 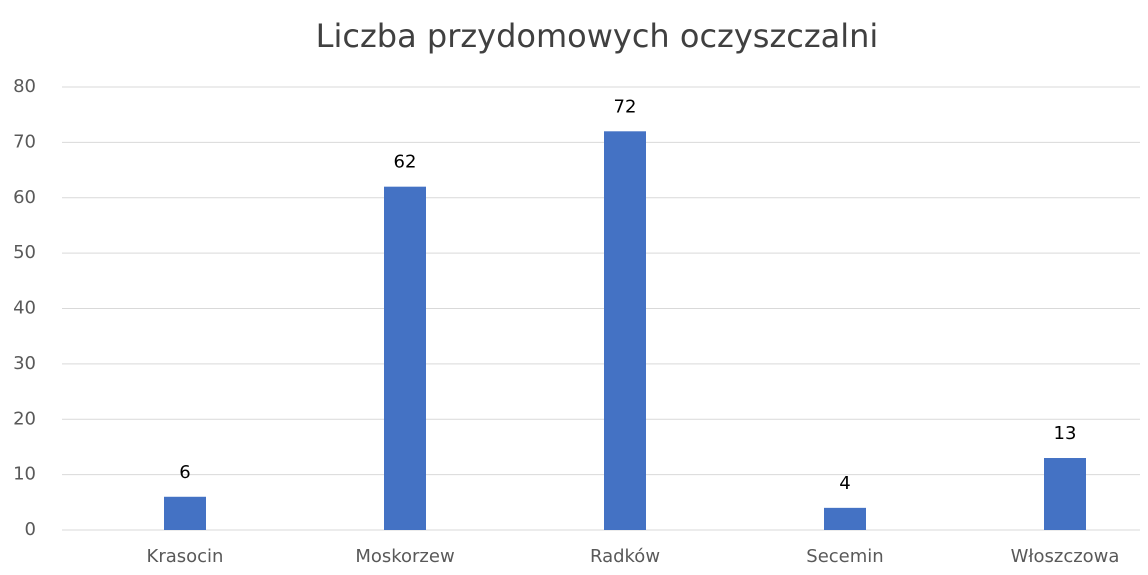 I want to click on x-tick-label: Krasocin, so click(x=185, y=556).